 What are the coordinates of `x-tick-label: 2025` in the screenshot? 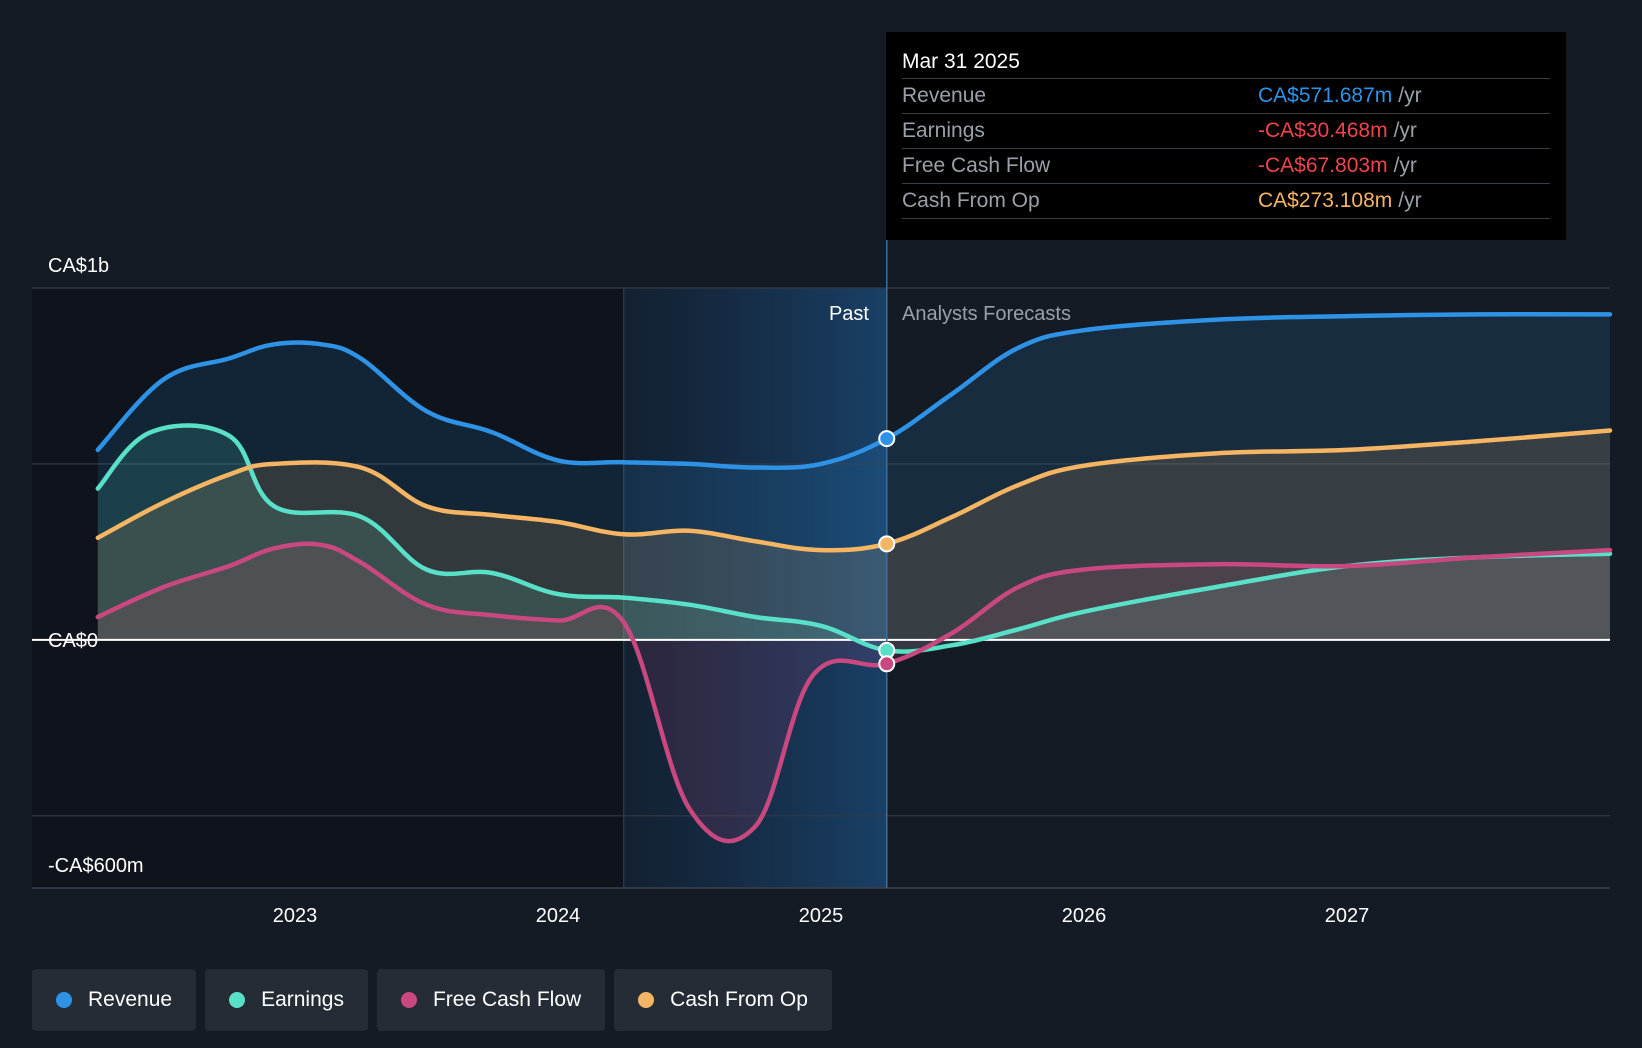 It's located at (821, 916).